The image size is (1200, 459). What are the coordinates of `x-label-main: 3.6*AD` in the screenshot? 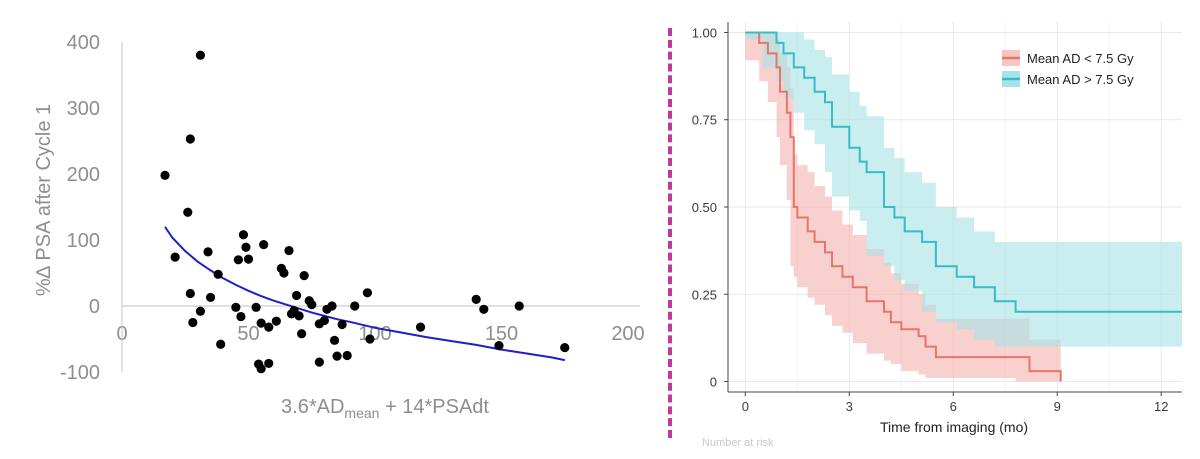 It's located at (312, 407).